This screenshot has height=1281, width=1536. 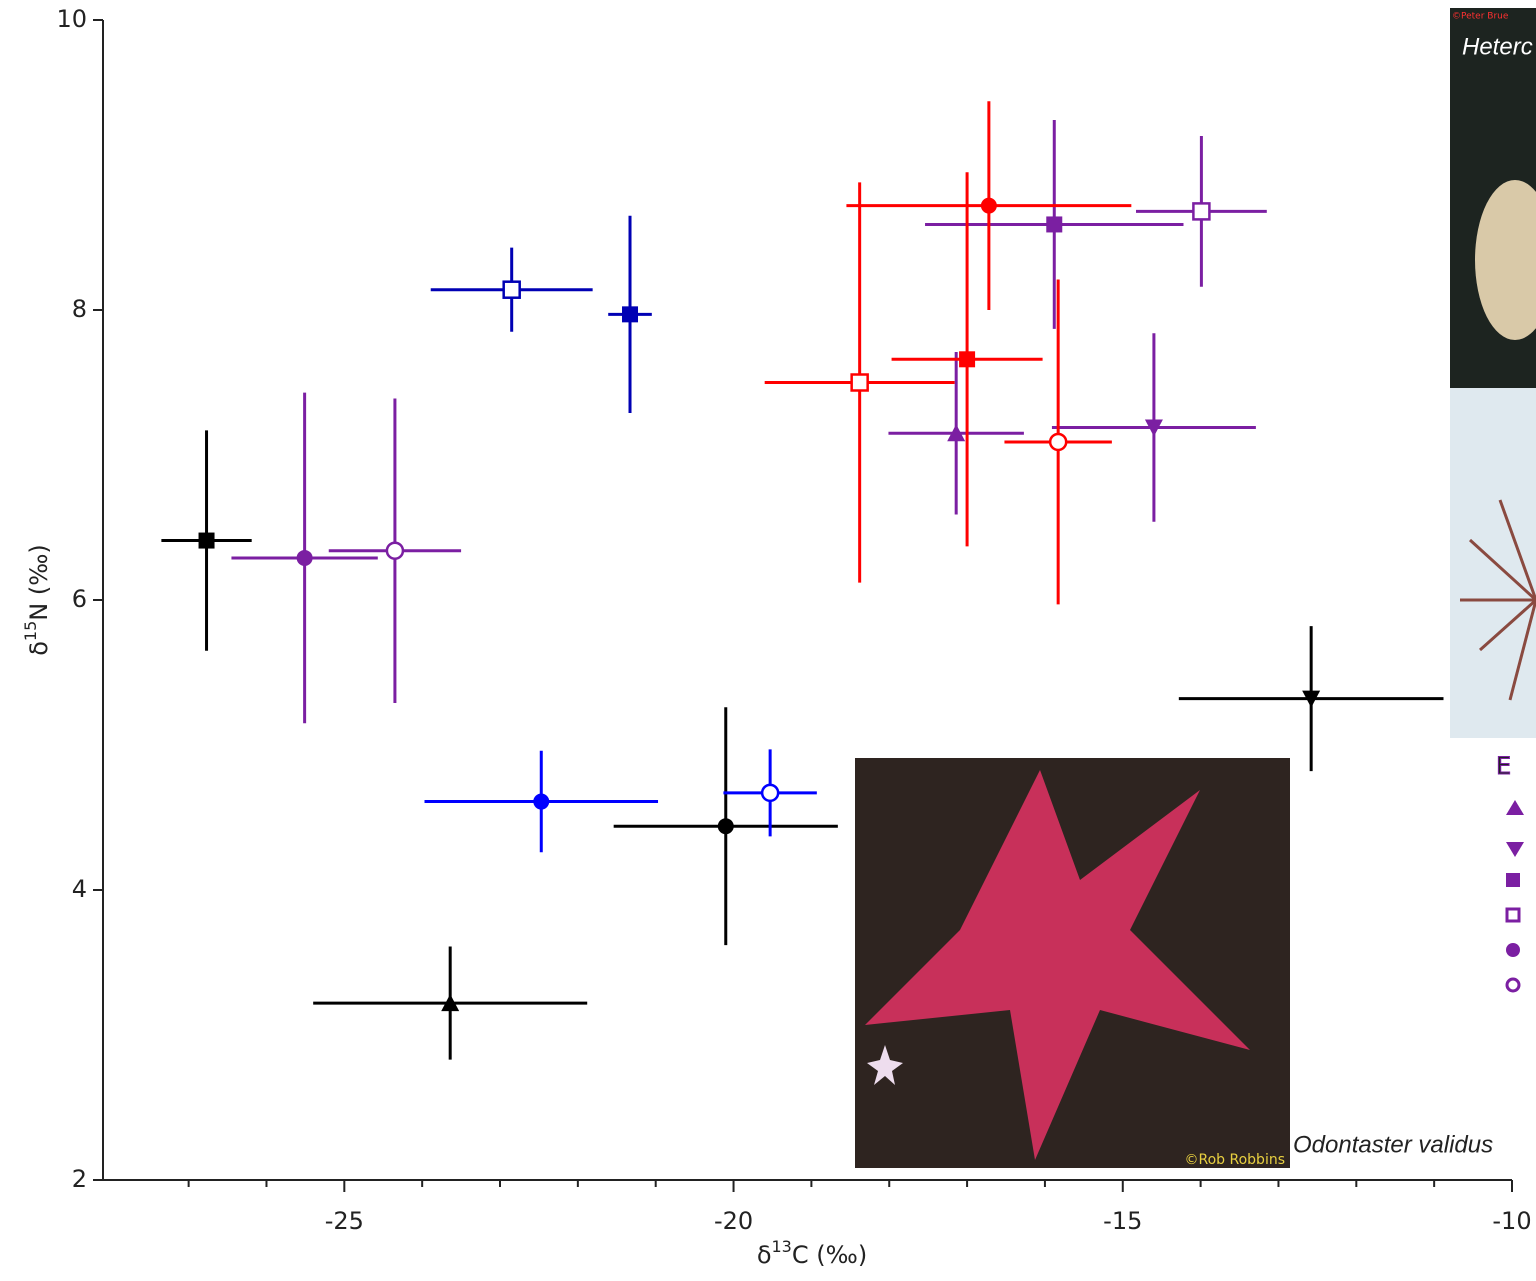 I want to click on y-tick-label: 6, so click(x=79, y=599).